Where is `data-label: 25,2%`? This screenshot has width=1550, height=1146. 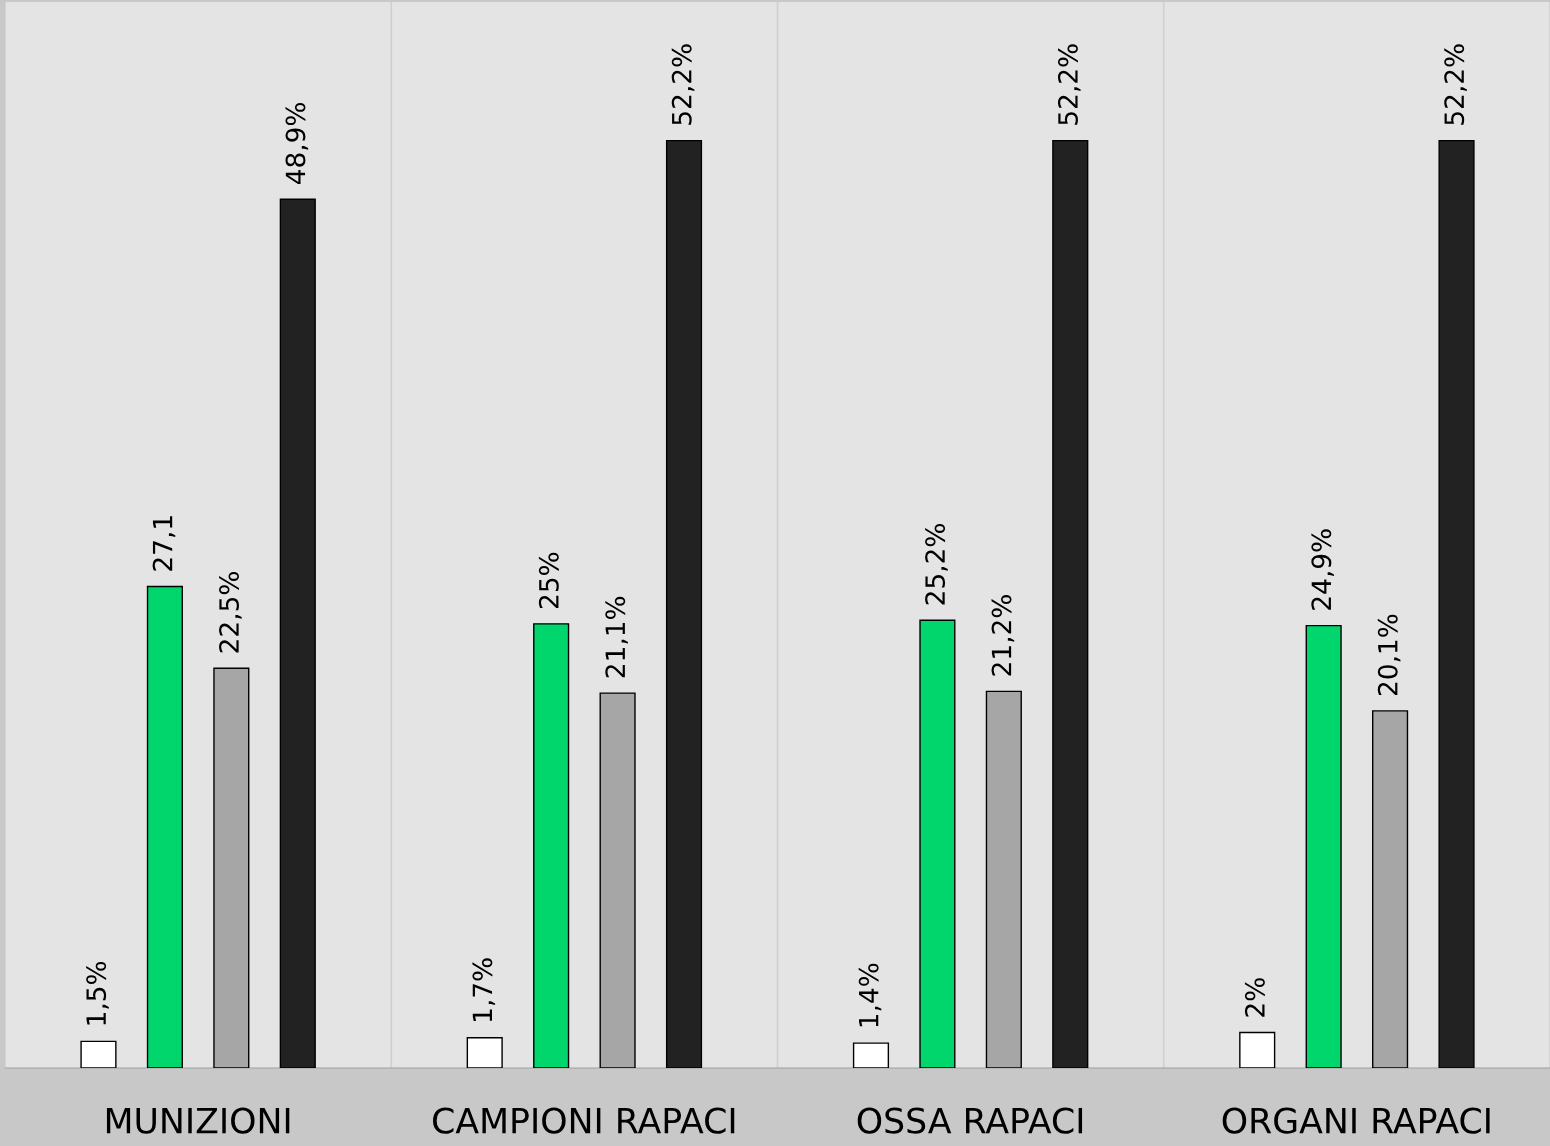
data-label: 25,2% is located at coordinates (936, 564).